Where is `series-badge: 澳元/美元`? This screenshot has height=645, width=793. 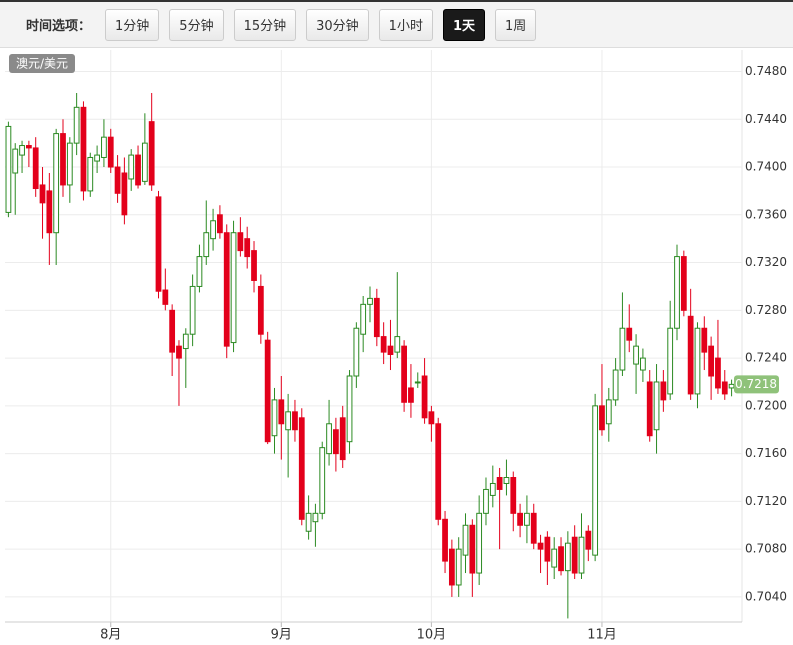
series-badge: 澳元/美元 is located at coordinates (42, 63).